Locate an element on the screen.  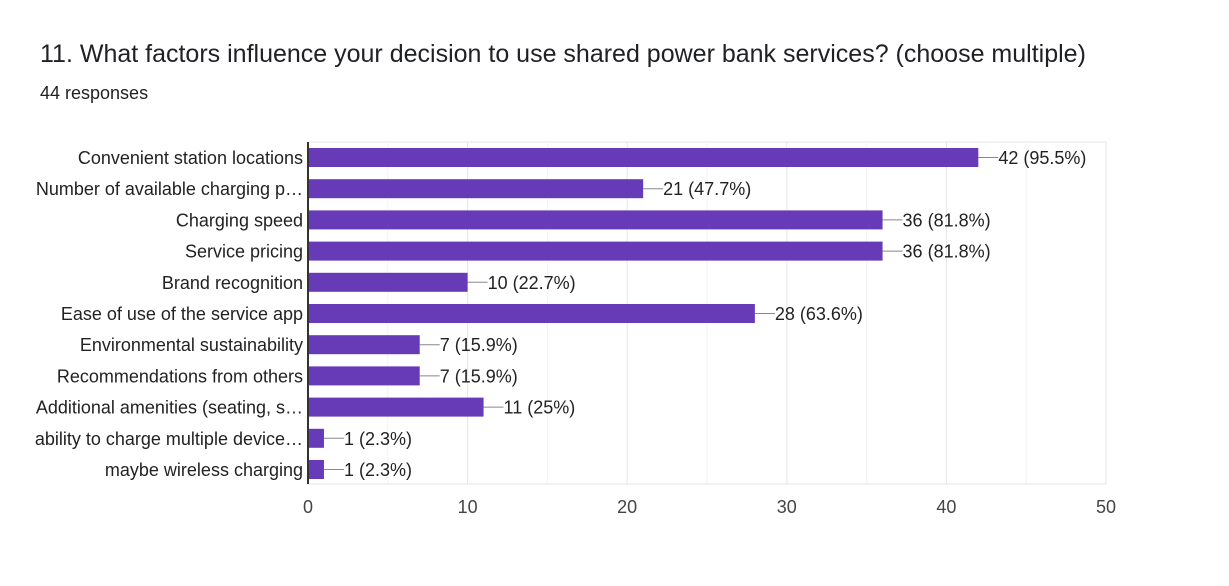
value-label: 42 (95.5%) is located at coordinates (1042, 158).